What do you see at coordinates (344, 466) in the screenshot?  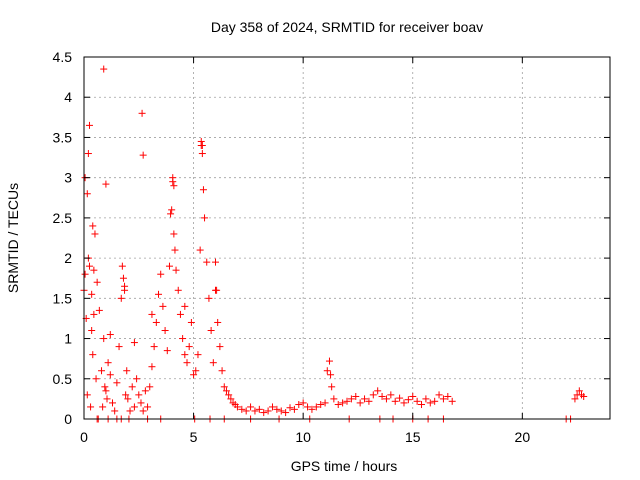 I see `x-axis-label: GPS time / hours` at bounding box center [344, 466].